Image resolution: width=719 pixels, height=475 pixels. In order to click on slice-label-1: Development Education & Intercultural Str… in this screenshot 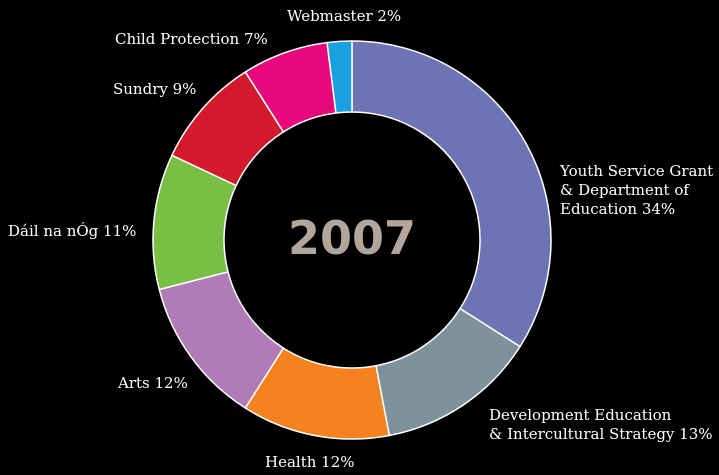, I will do `click(601, 424)`.